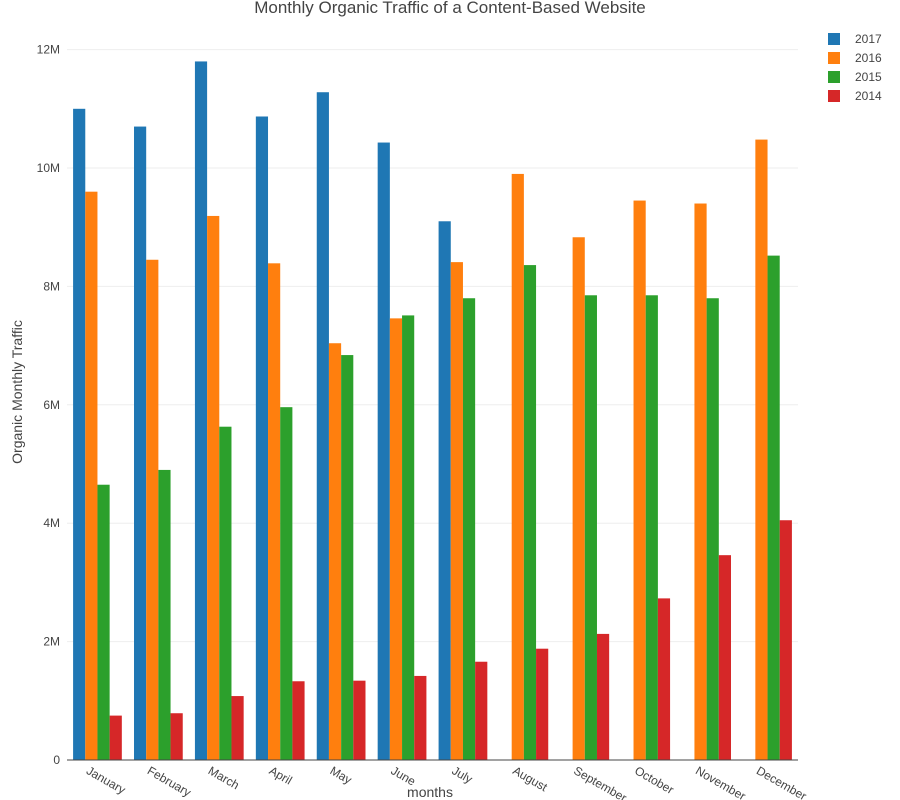  Describe the element at coordinates (341, 774) in the screenshot. I see `x-tick-label: May` at that location.